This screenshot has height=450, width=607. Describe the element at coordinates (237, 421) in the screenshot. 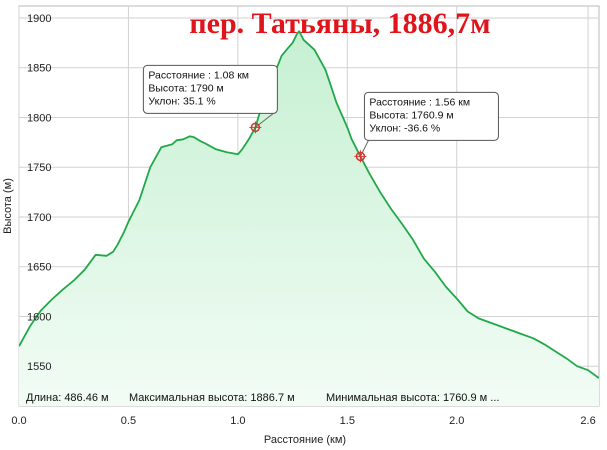

I see `x-tick-label: 1.0` at that location.